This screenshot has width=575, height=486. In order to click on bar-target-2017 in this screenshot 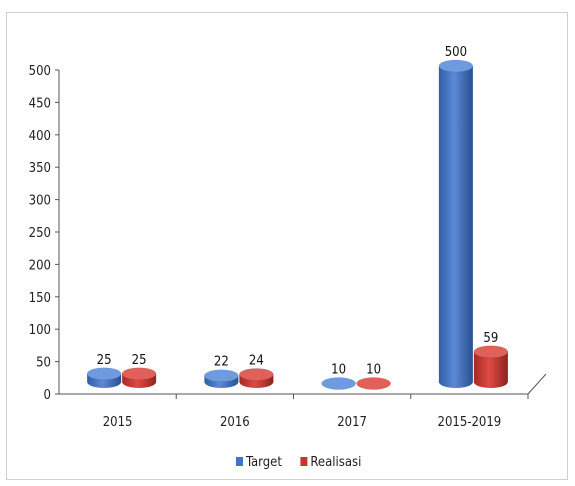, I will do `click(338, 383)`.